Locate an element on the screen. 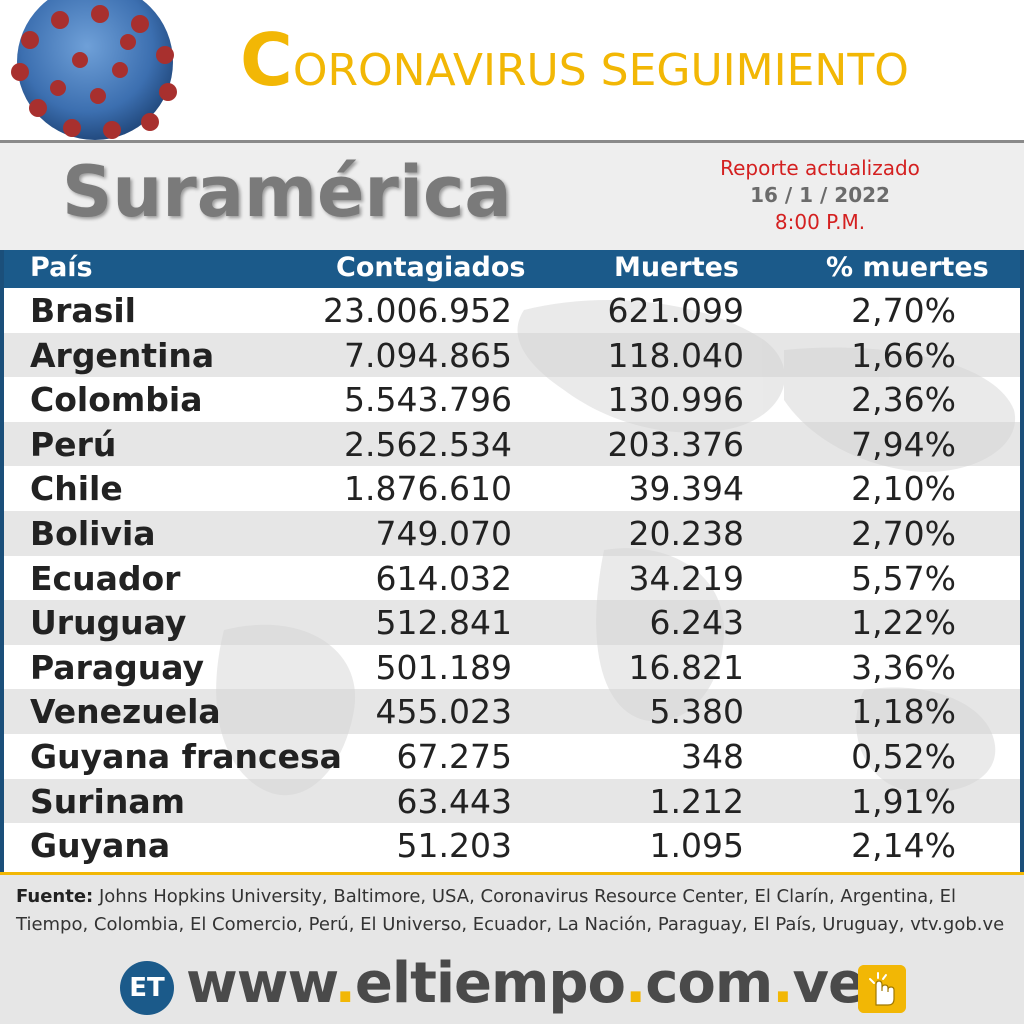  table-row: Paraguay 501.189 16.821 3,36% is located at coordinates (512, 667).